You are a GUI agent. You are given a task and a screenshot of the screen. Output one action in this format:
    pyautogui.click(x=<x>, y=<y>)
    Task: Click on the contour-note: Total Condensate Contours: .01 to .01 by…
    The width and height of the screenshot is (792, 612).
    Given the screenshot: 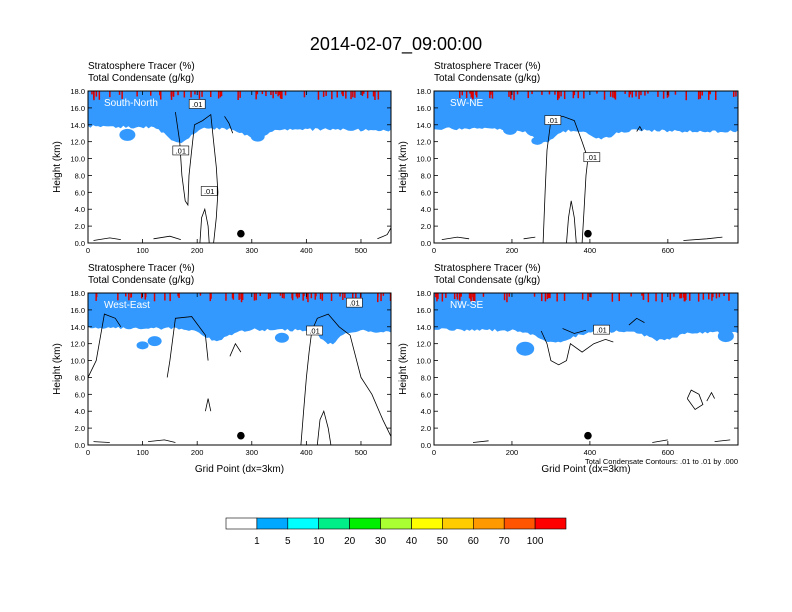 What is the action you would take?
    pyautogui.click(x=661, y=461)
    